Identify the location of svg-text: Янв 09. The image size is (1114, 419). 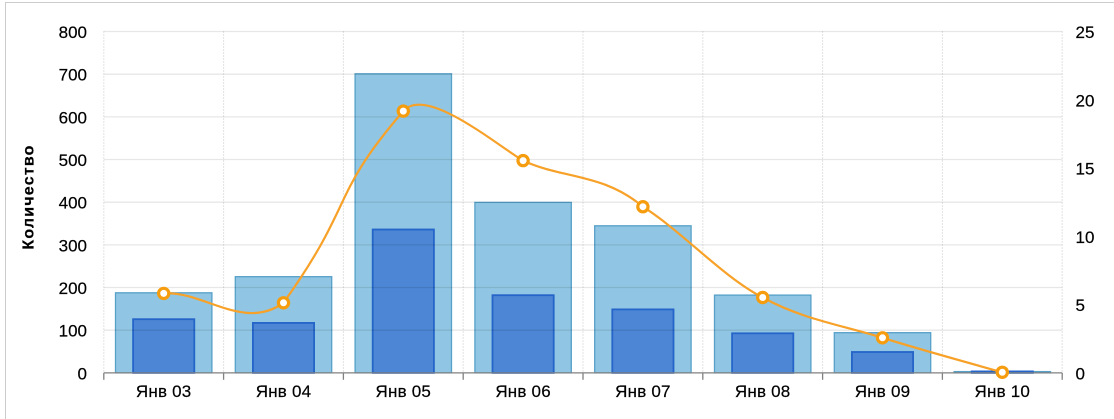
(883, 391).